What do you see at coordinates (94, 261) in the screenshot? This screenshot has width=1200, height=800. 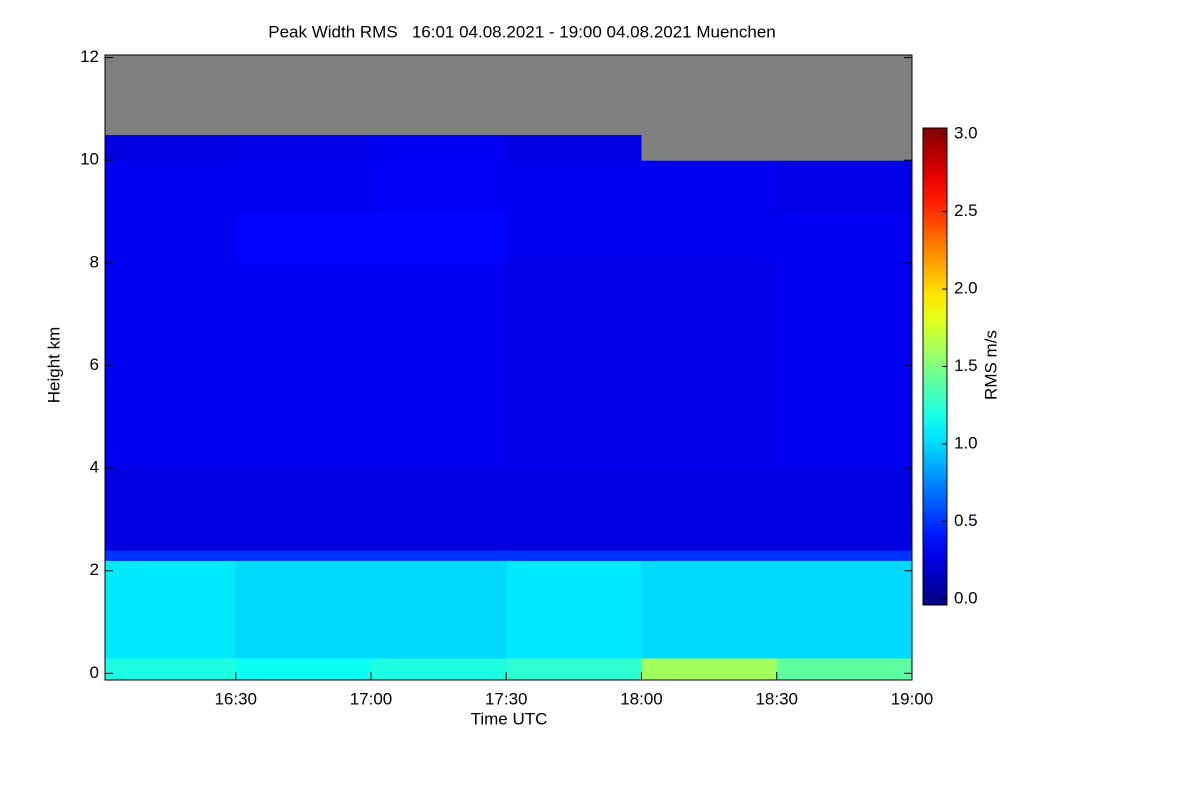 I see `y-tick-label: 8` at bounding box center [94, 261].